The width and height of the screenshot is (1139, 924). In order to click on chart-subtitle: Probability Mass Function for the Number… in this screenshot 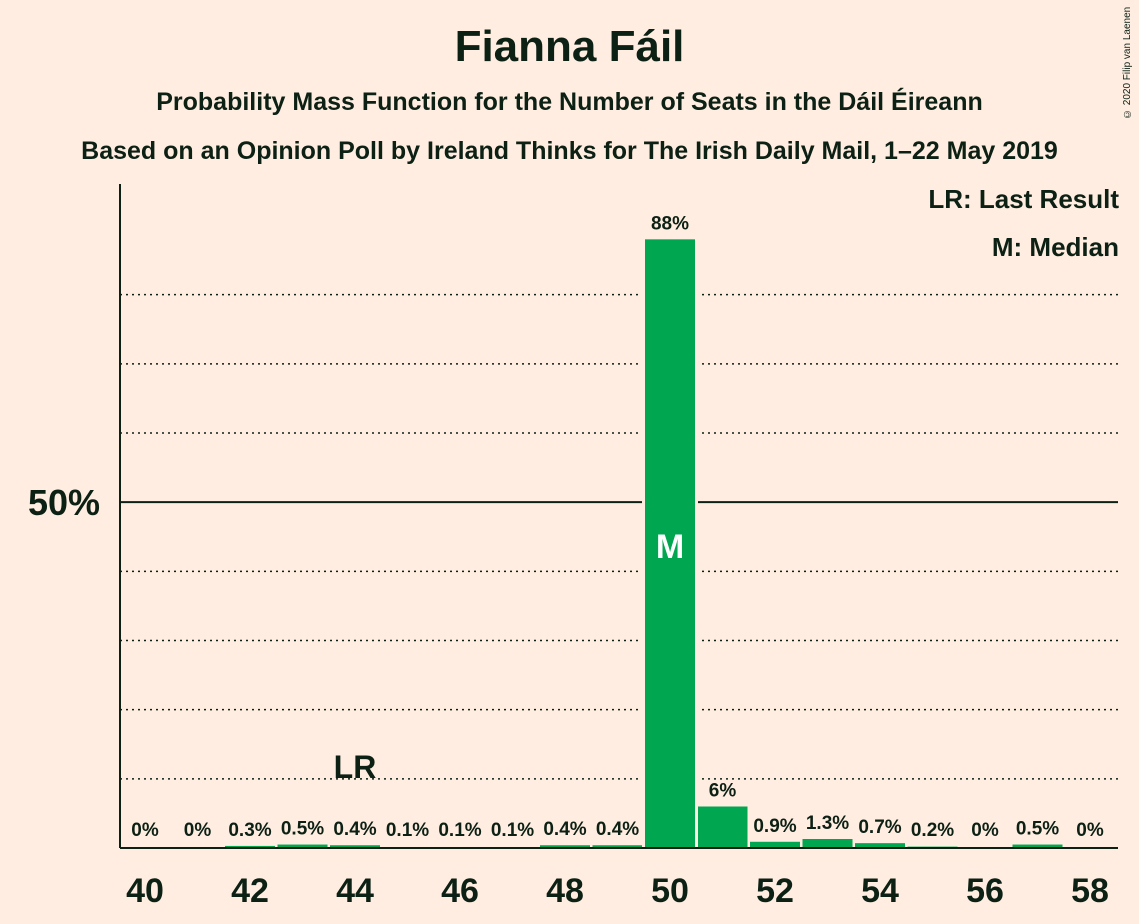, I will do `click(569, 102)`.